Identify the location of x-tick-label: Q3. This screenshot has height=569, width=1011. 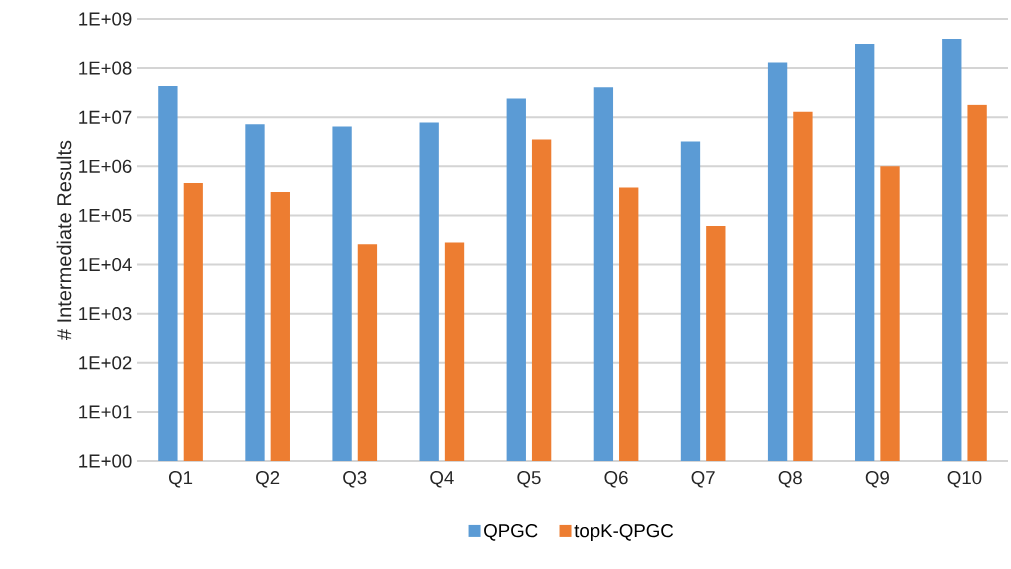
(355, 479).